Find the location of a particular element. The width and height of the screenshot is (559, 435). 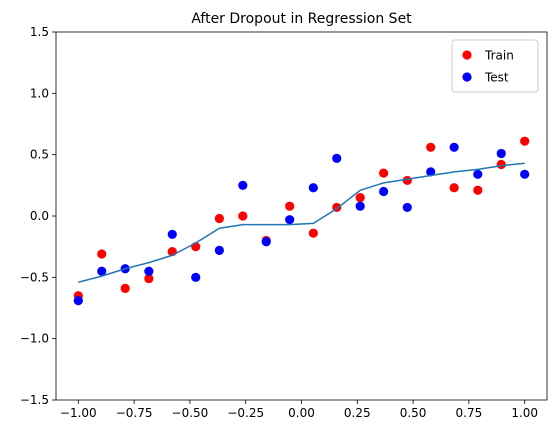

x-axis: −1.00 −0.75 −0.50 −0.25 0.00 0.25 0.50 0.75 1.00 is located at coordinates (299, 410).